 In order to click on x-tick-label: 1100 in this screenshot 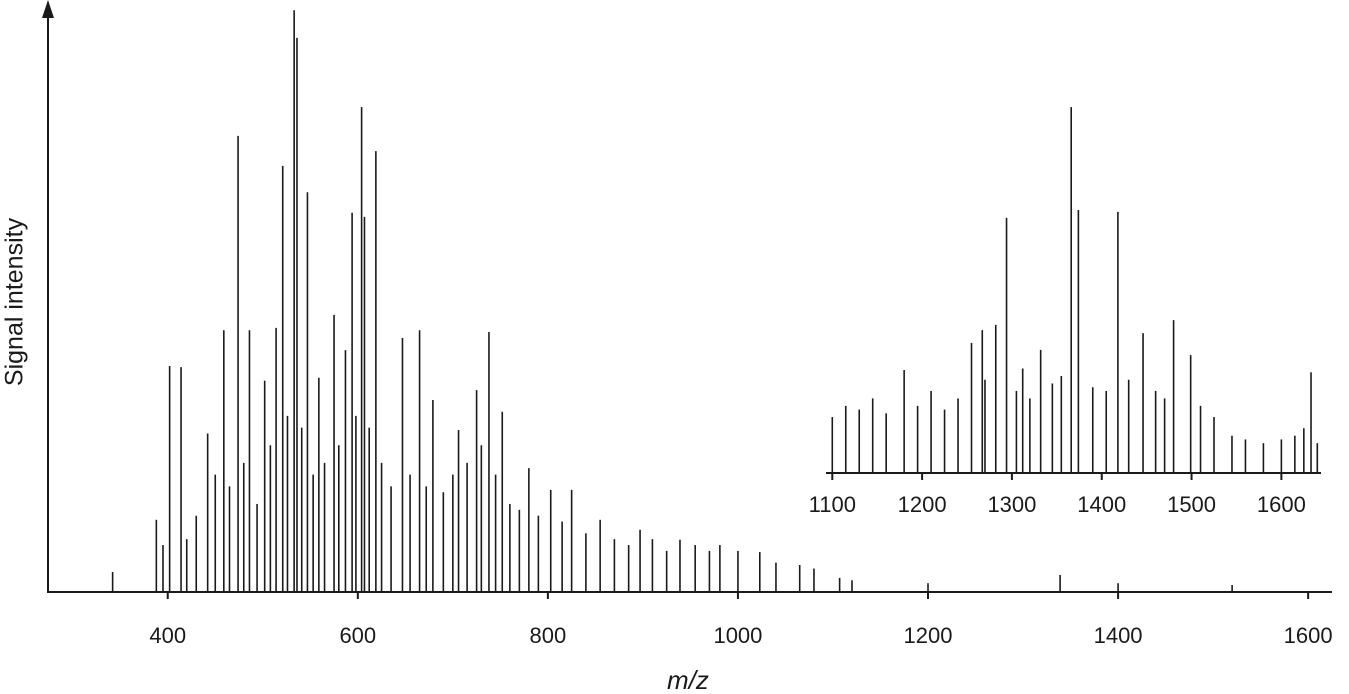, I will do `click(832, 504)`.